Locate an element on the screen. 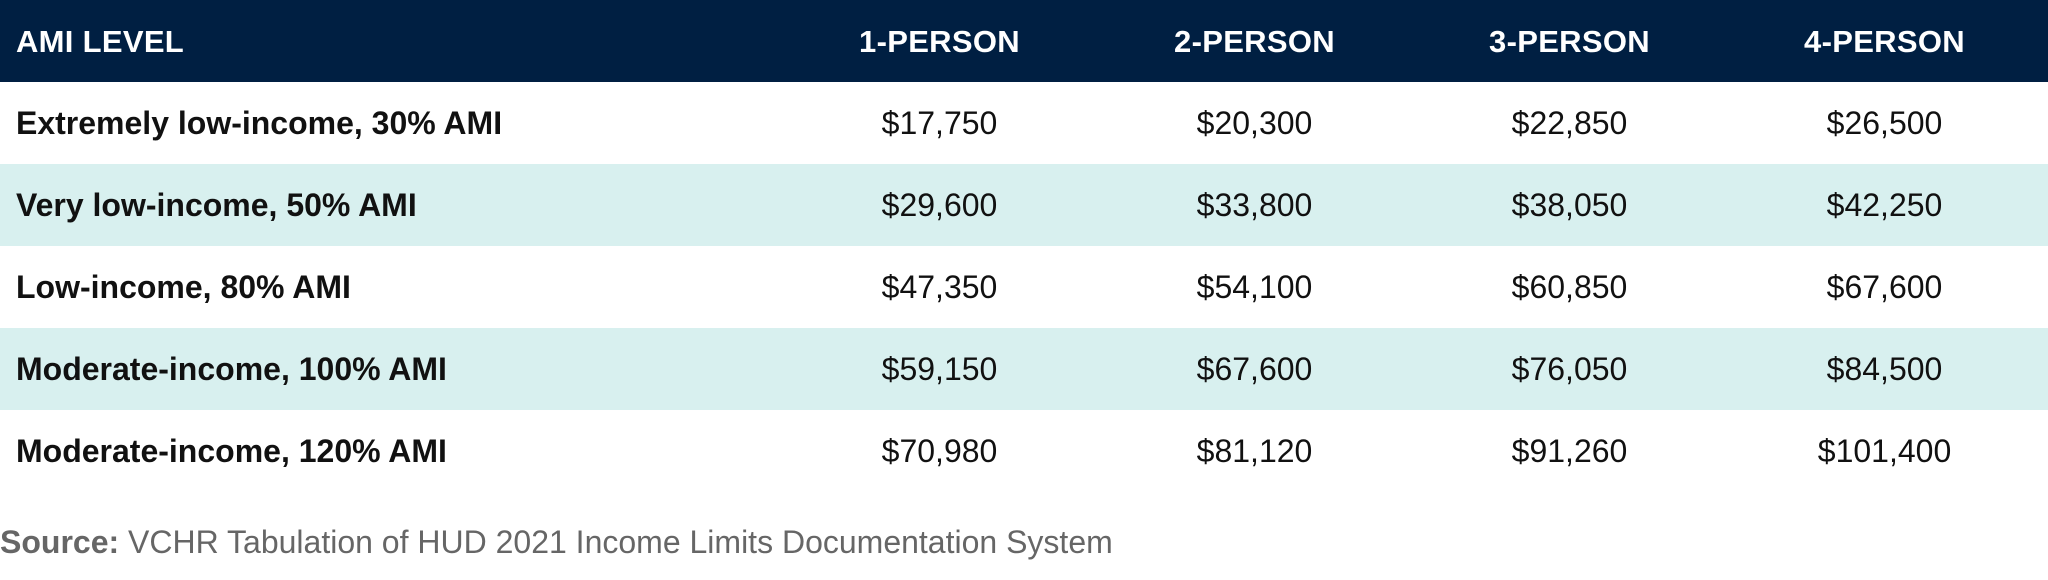 This screenshot has width=2048, height=580. cell-1-person: $47,350 is located at coordinates (939, 287).